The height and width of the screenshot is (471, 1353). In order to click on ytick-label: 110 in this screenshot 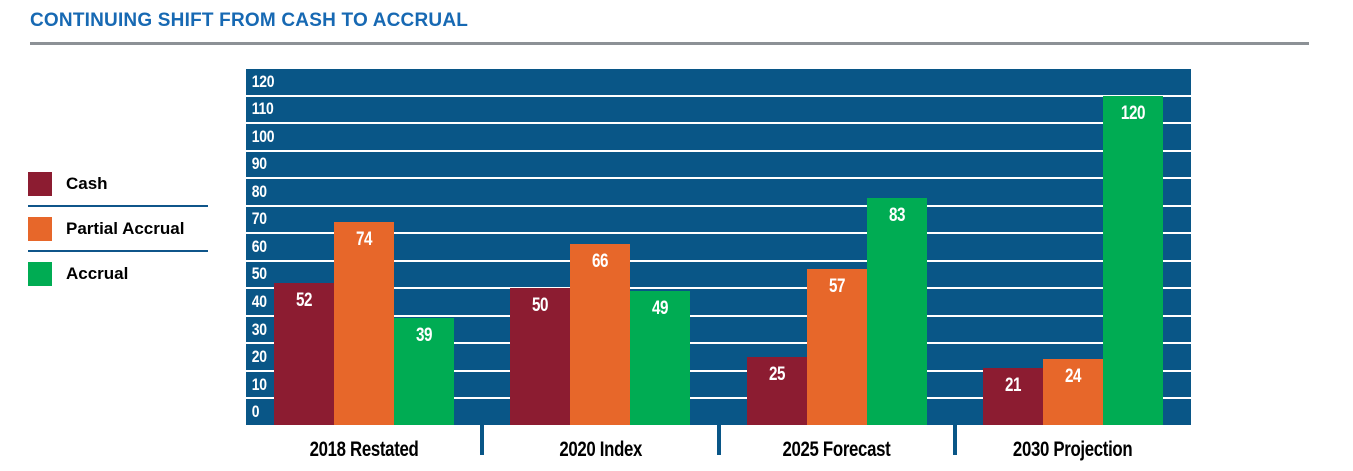, I will do `click(262, 109)`.